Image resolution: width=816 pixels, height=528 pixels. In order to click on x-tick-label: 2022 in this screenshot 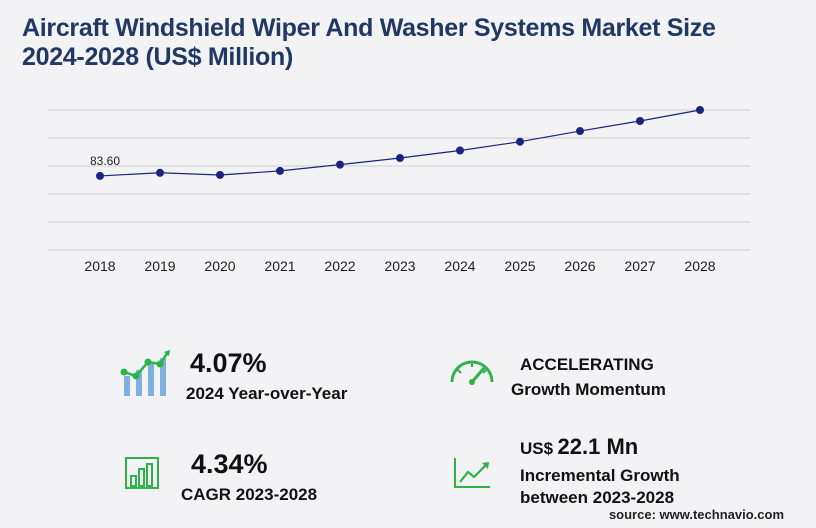, I will do `click(339, 266)`.